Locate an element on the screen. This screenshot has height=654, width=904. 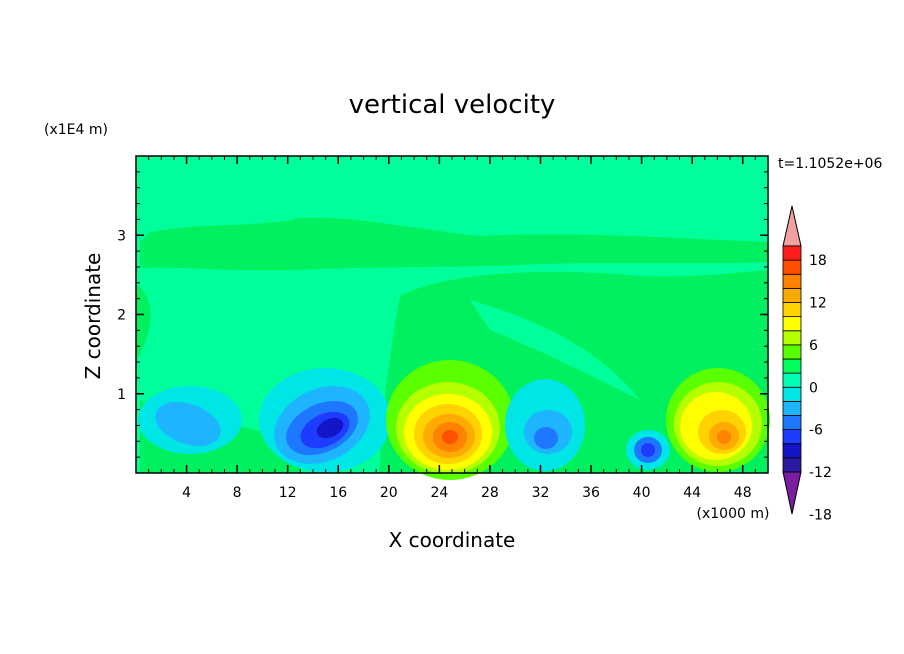
colorbar-min-arrow is located at coordinates (792, 493).